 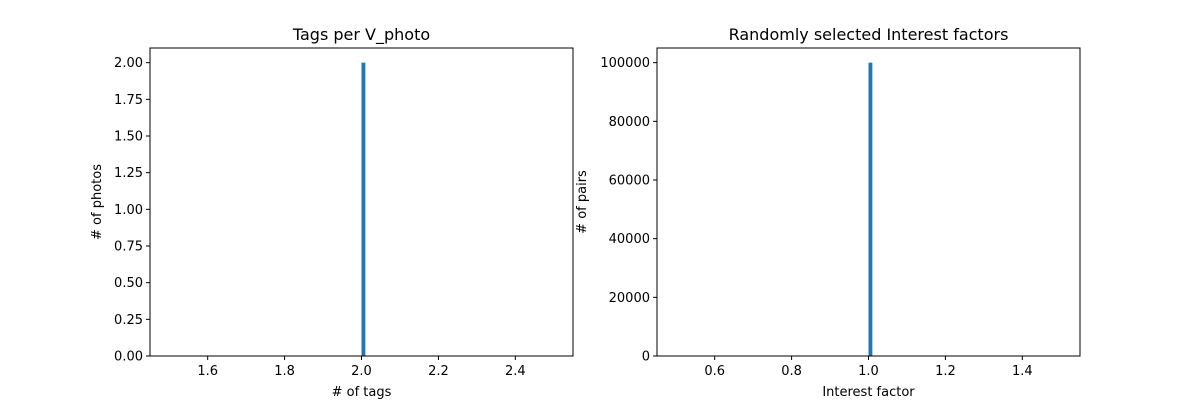 What do you see at coordinates (361, 35) in the screenshot?
I see `chart-title: Tags per V_photo` at bounding box center [361, 35].